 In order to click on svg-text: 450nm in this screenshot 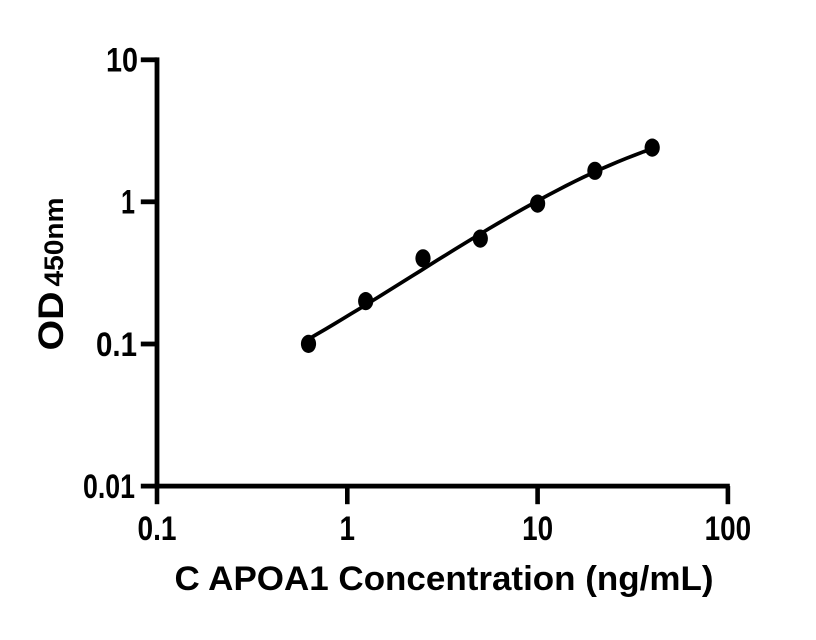, I will do `click(54, 242)`.